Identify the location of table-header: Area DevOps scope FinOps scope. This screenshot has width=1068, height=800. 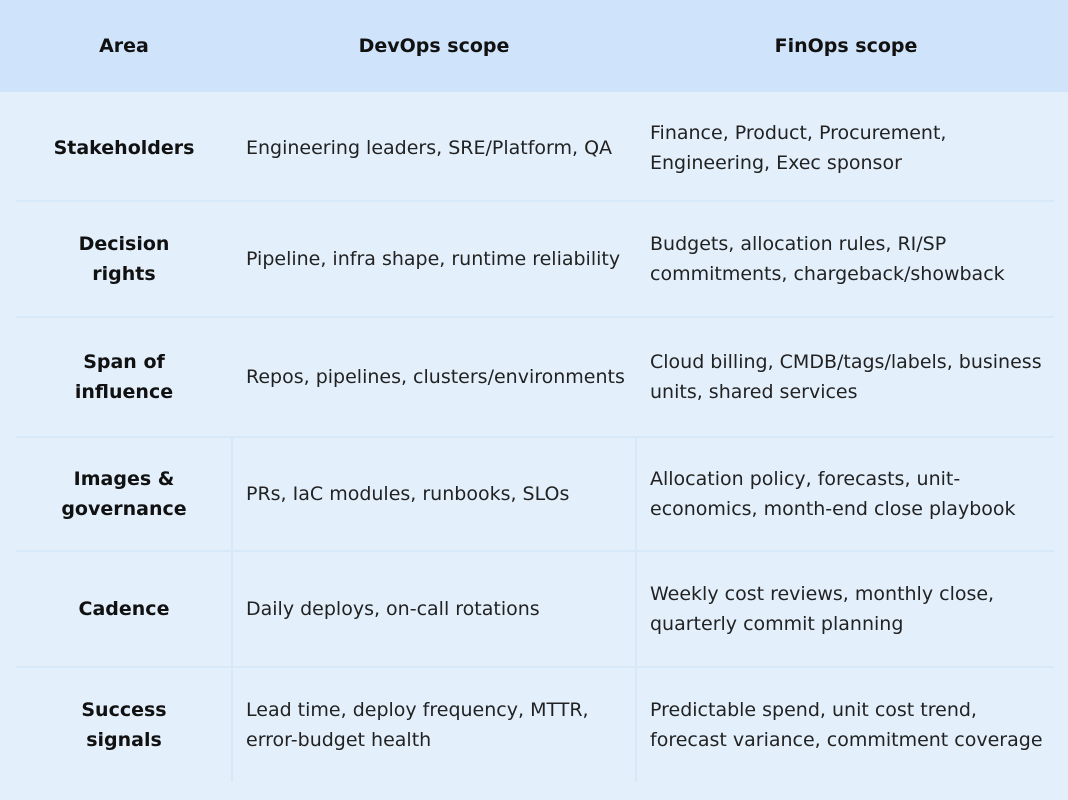
(534, 46).